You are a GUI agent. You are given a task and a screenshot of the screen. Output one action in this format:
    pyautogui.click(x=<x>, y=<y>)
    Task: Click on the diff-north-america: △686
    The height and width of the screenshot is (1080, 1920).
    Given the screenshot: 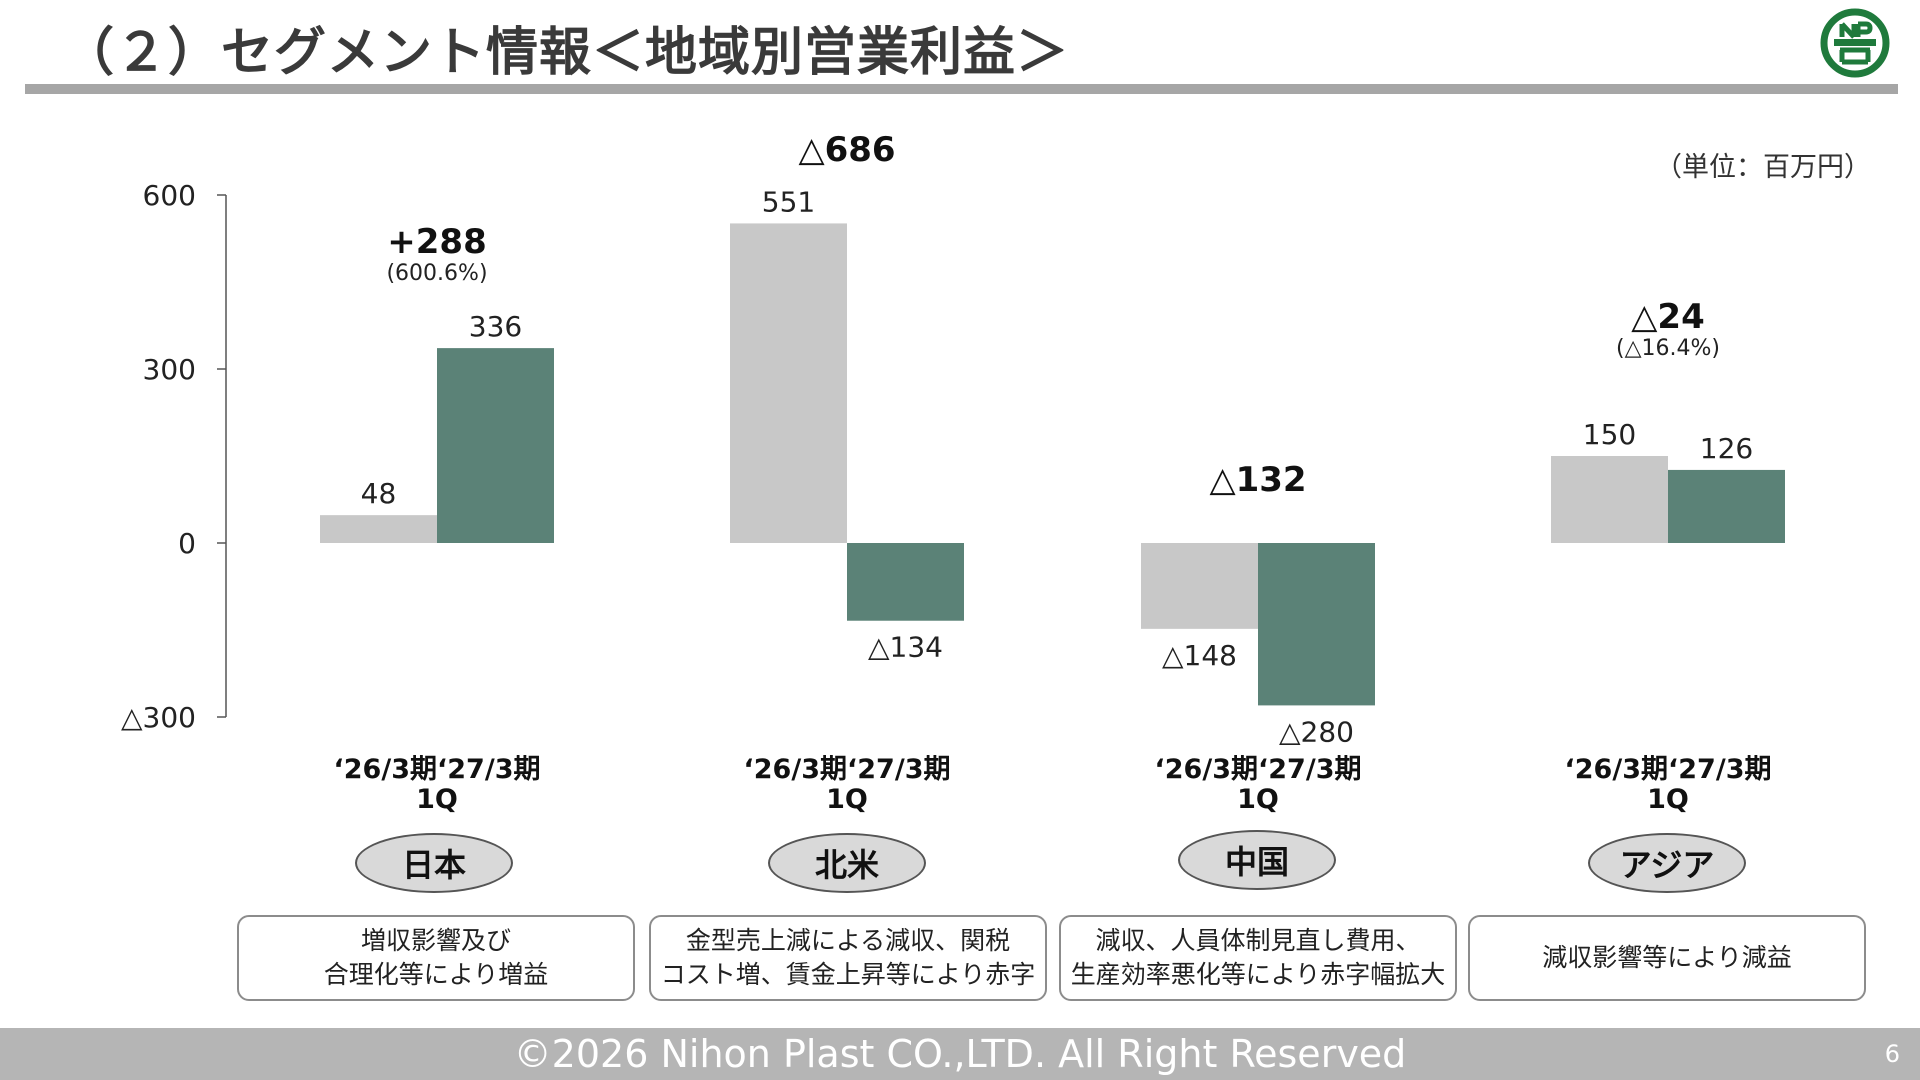 What is the action you would take?
    pyautogui.click(x=846, y=150)
    